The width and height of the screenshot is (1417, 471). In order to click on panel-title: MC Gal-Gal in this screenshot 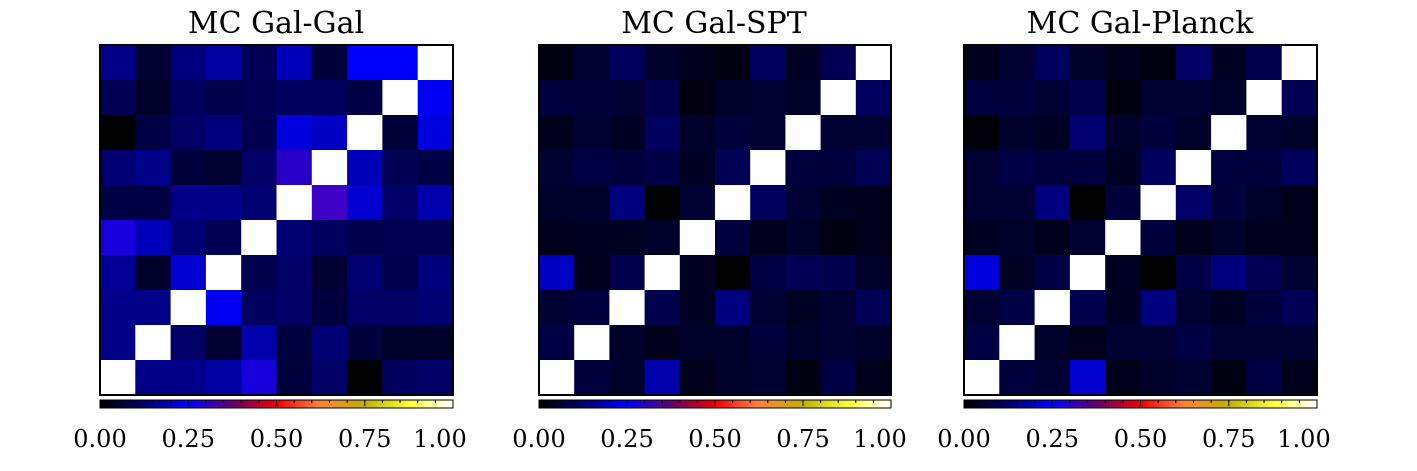, I will do `click(276, 23)`.